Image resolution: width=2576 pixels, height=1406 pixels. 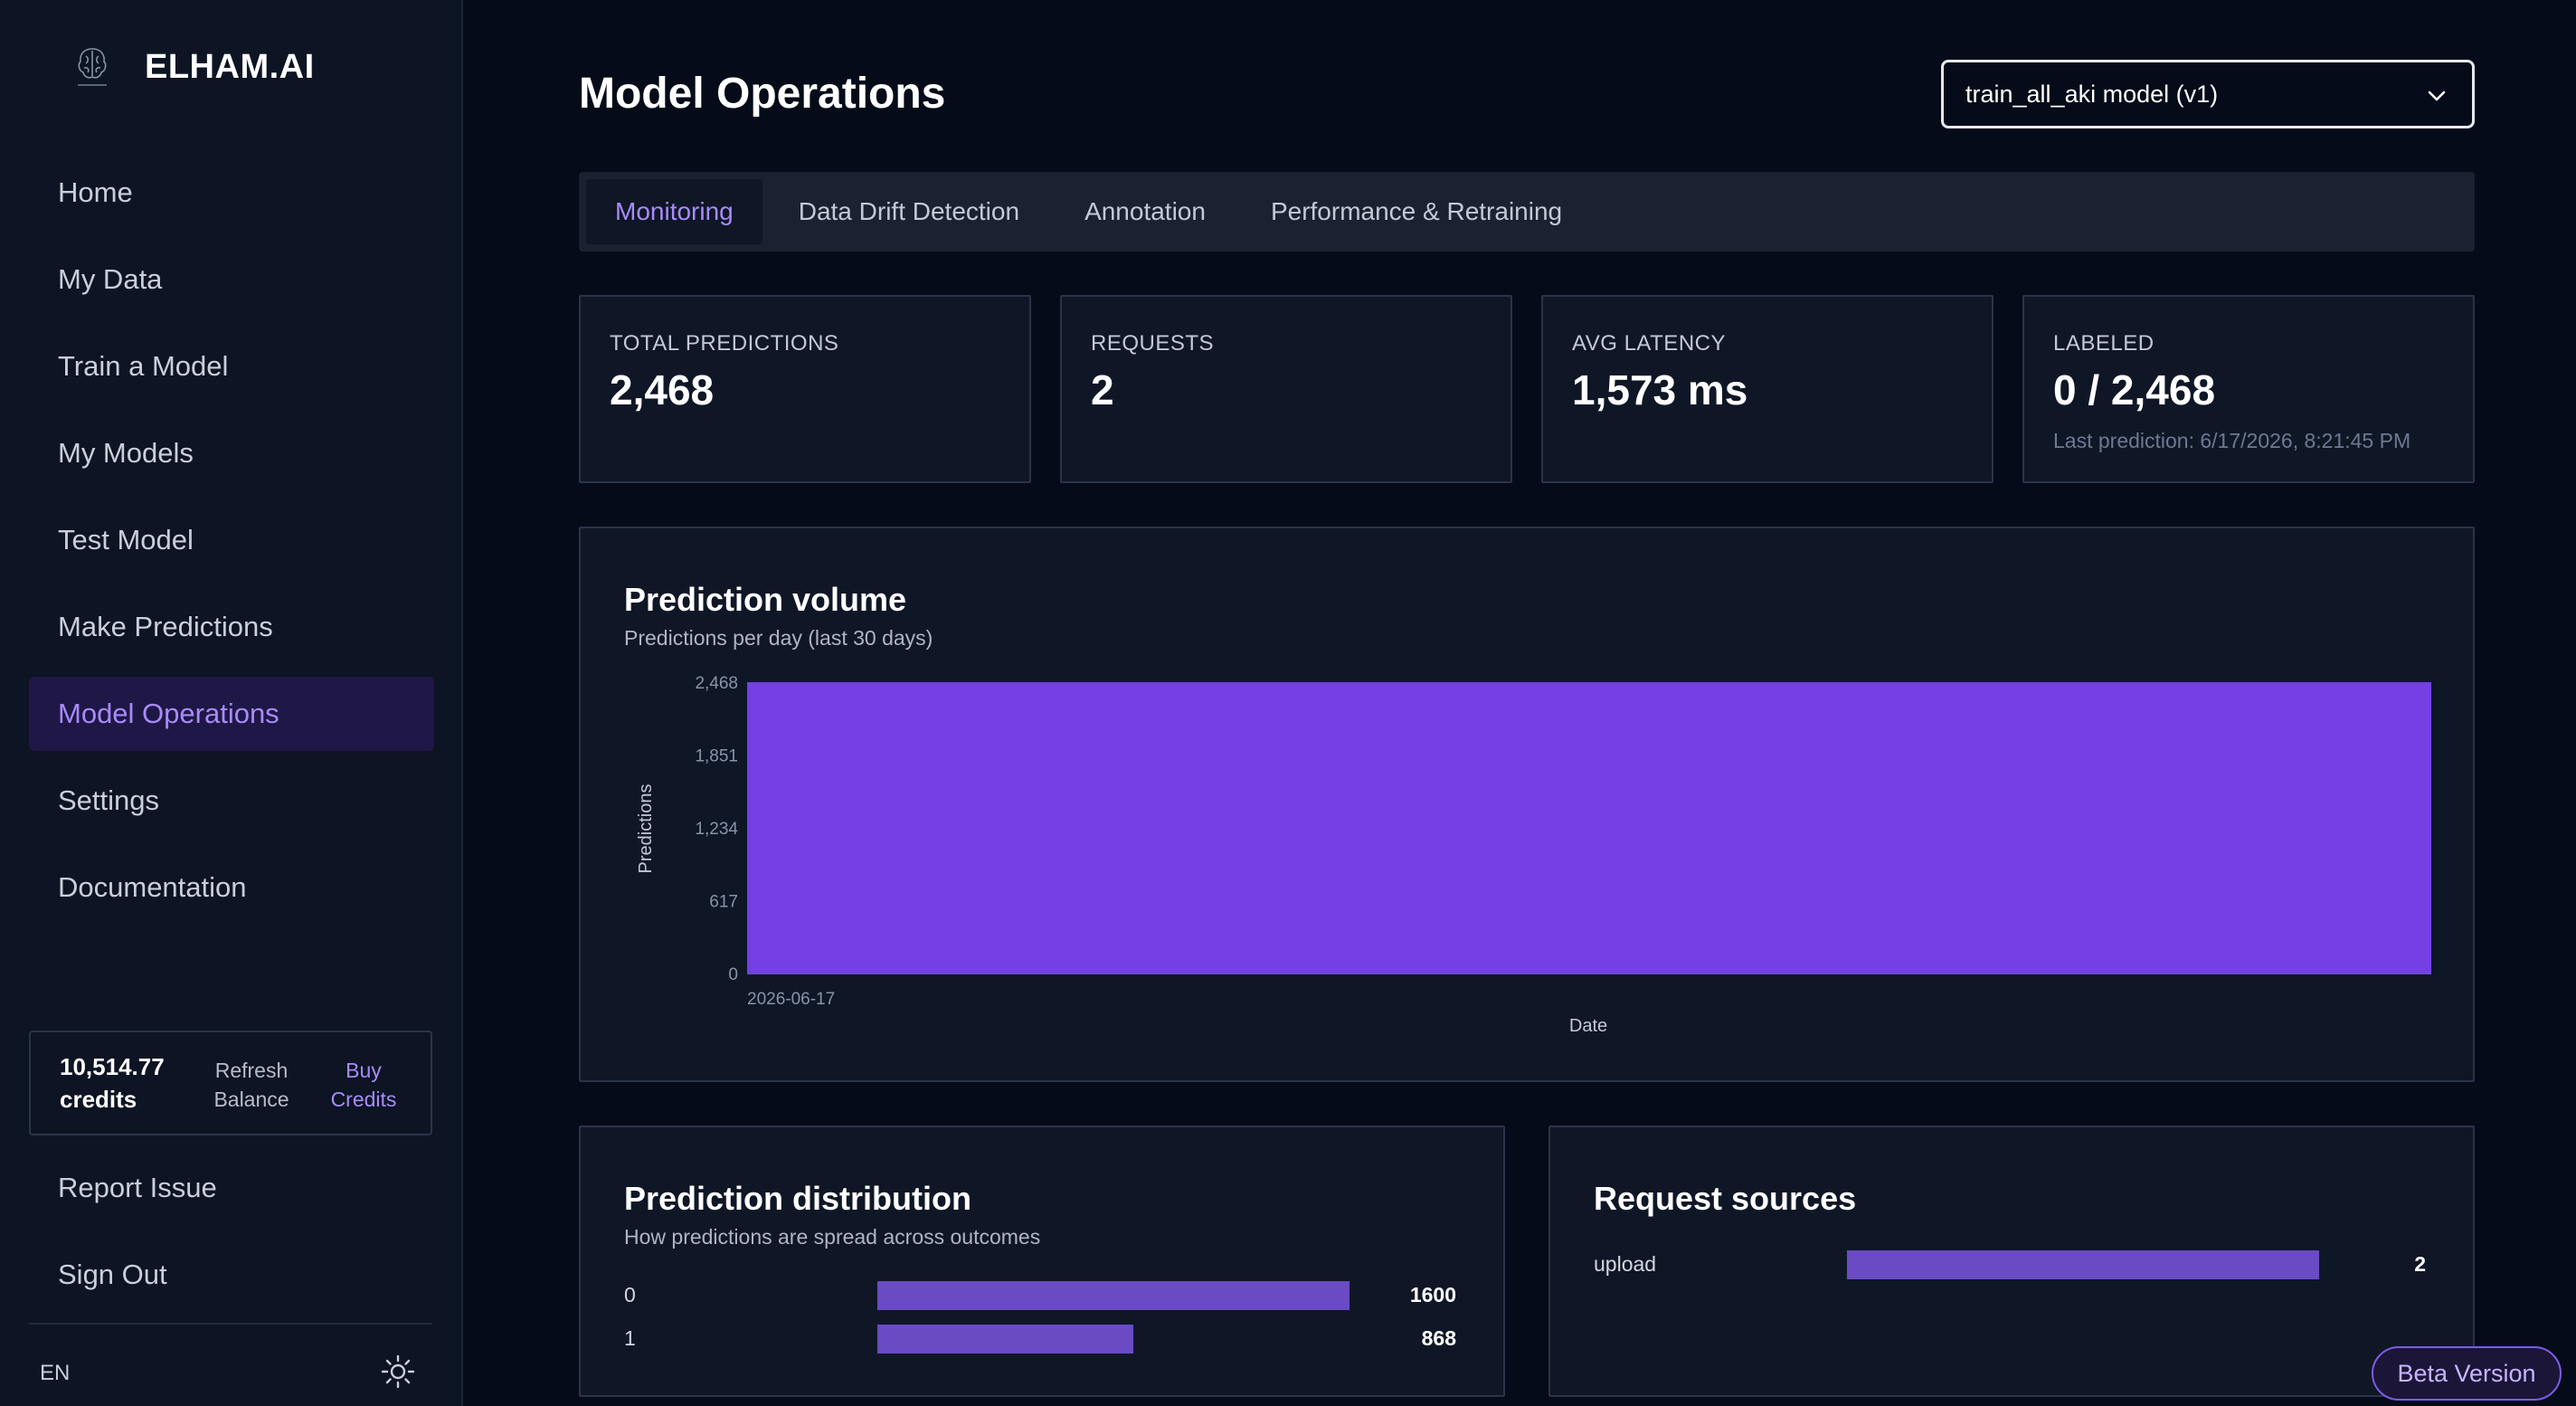 What do you see at coordinates (1439, 1338) in the screenshot?
I see `bar-value-label: 868` at bounding box center [1439, 1338].